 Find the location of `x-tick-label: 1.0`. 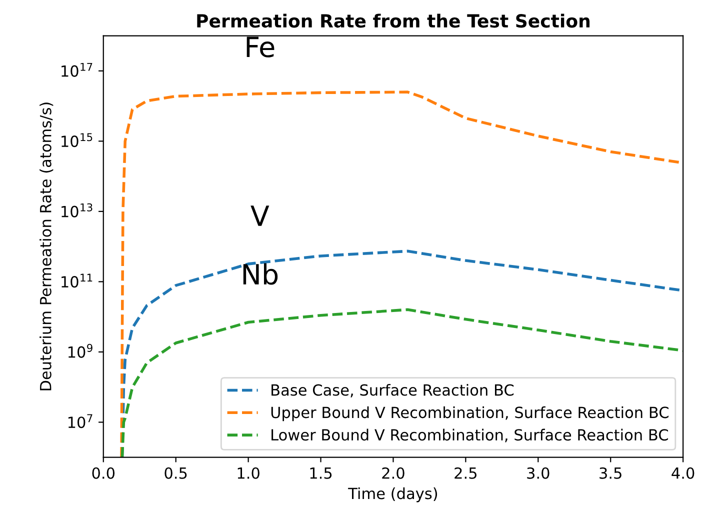

x-tick-label: 1.0 is located at coordinates (249, 473).